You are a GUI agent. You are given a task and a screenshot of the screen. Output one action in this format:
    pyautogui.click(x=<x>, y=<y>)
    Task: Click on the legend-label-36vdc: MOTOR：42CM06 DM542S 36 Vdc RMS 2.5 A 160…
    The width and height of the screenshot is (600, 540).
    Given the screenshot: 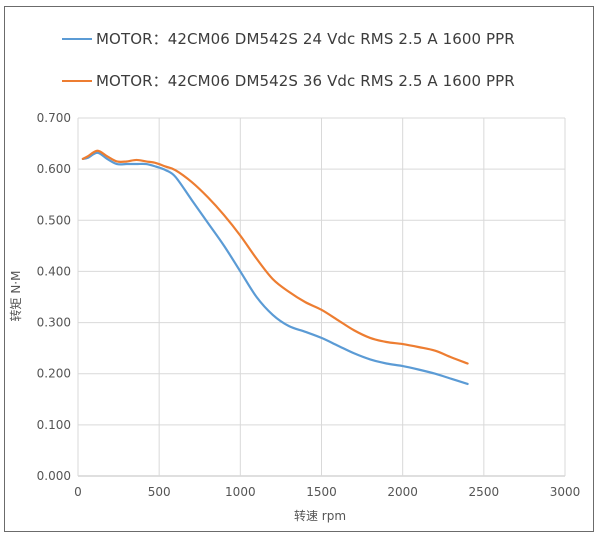 What is the action you would take?
    pyautogui.click(x=305, y=81)
    